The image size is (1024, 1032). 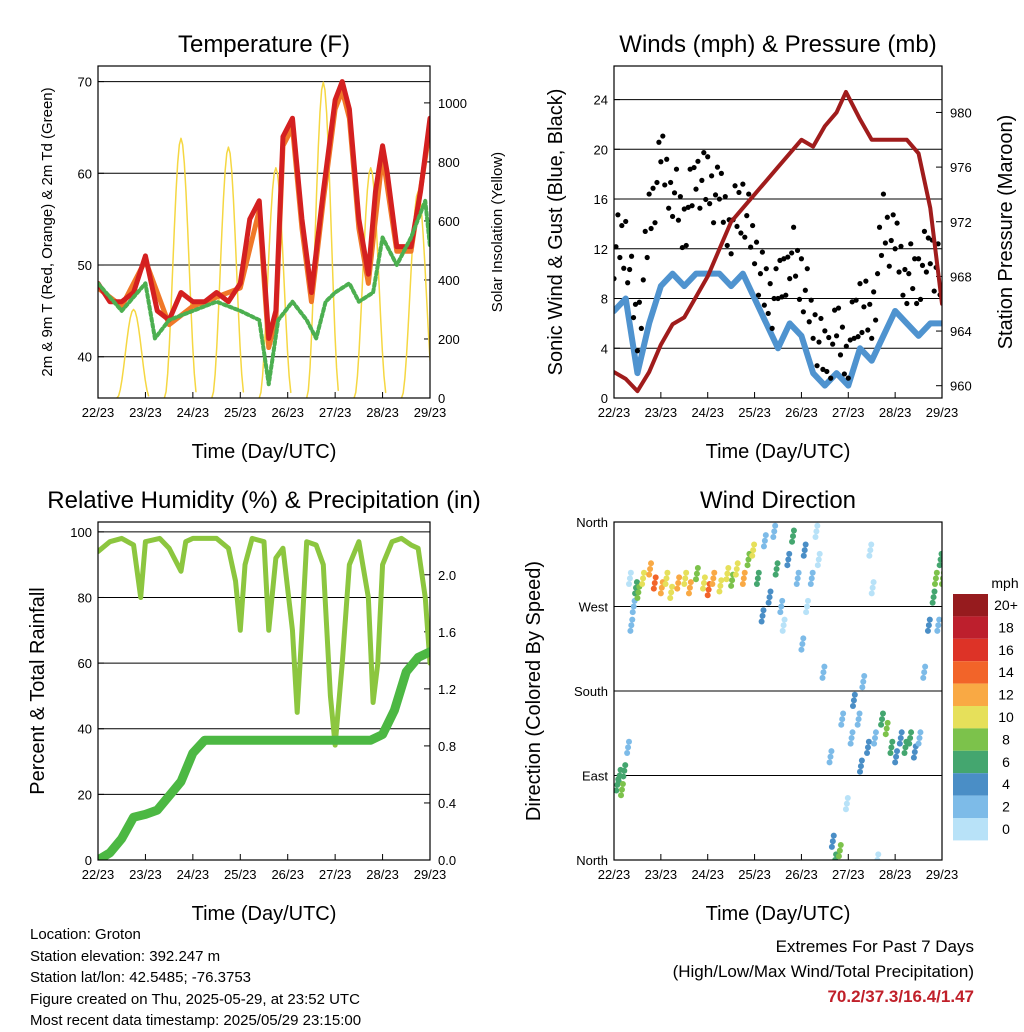 What do you see at coordinates (449, 162) in the screenshot?
I see `y-right-tick-label: 800` at bounding box center [449, 162].